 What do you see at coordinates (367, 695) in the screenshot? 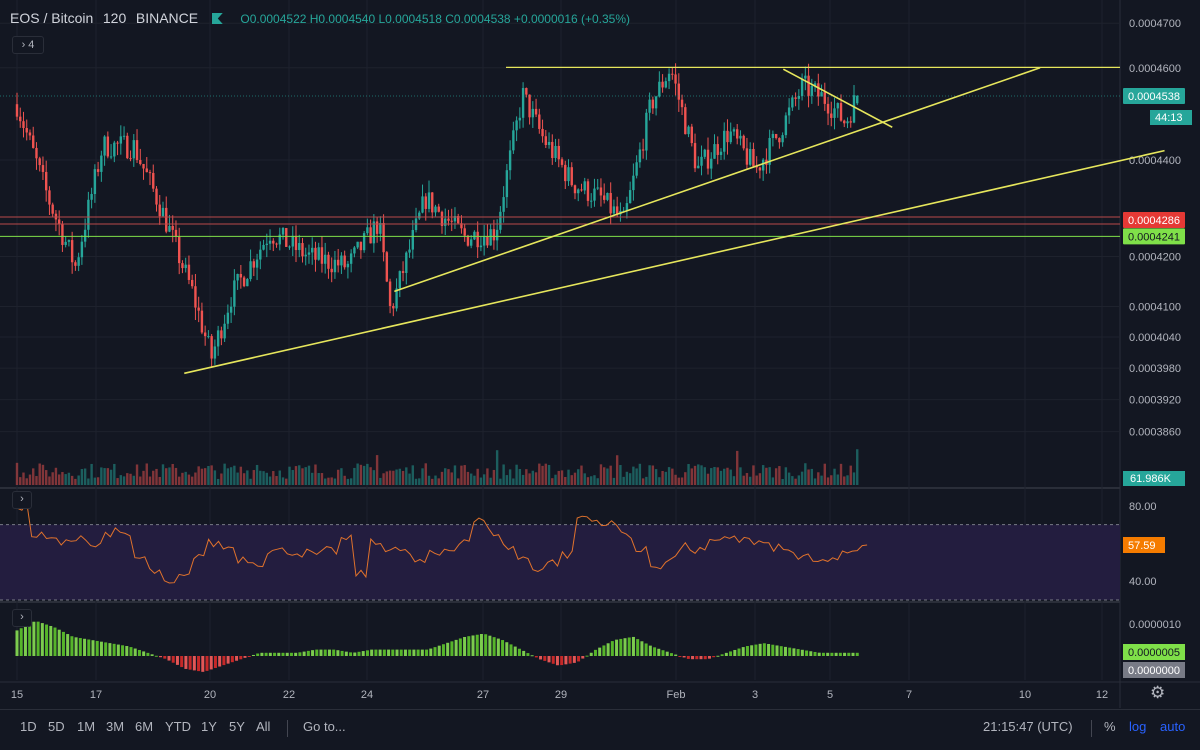
I see `time-tick-label: 24` at bounding box center [367, 695].